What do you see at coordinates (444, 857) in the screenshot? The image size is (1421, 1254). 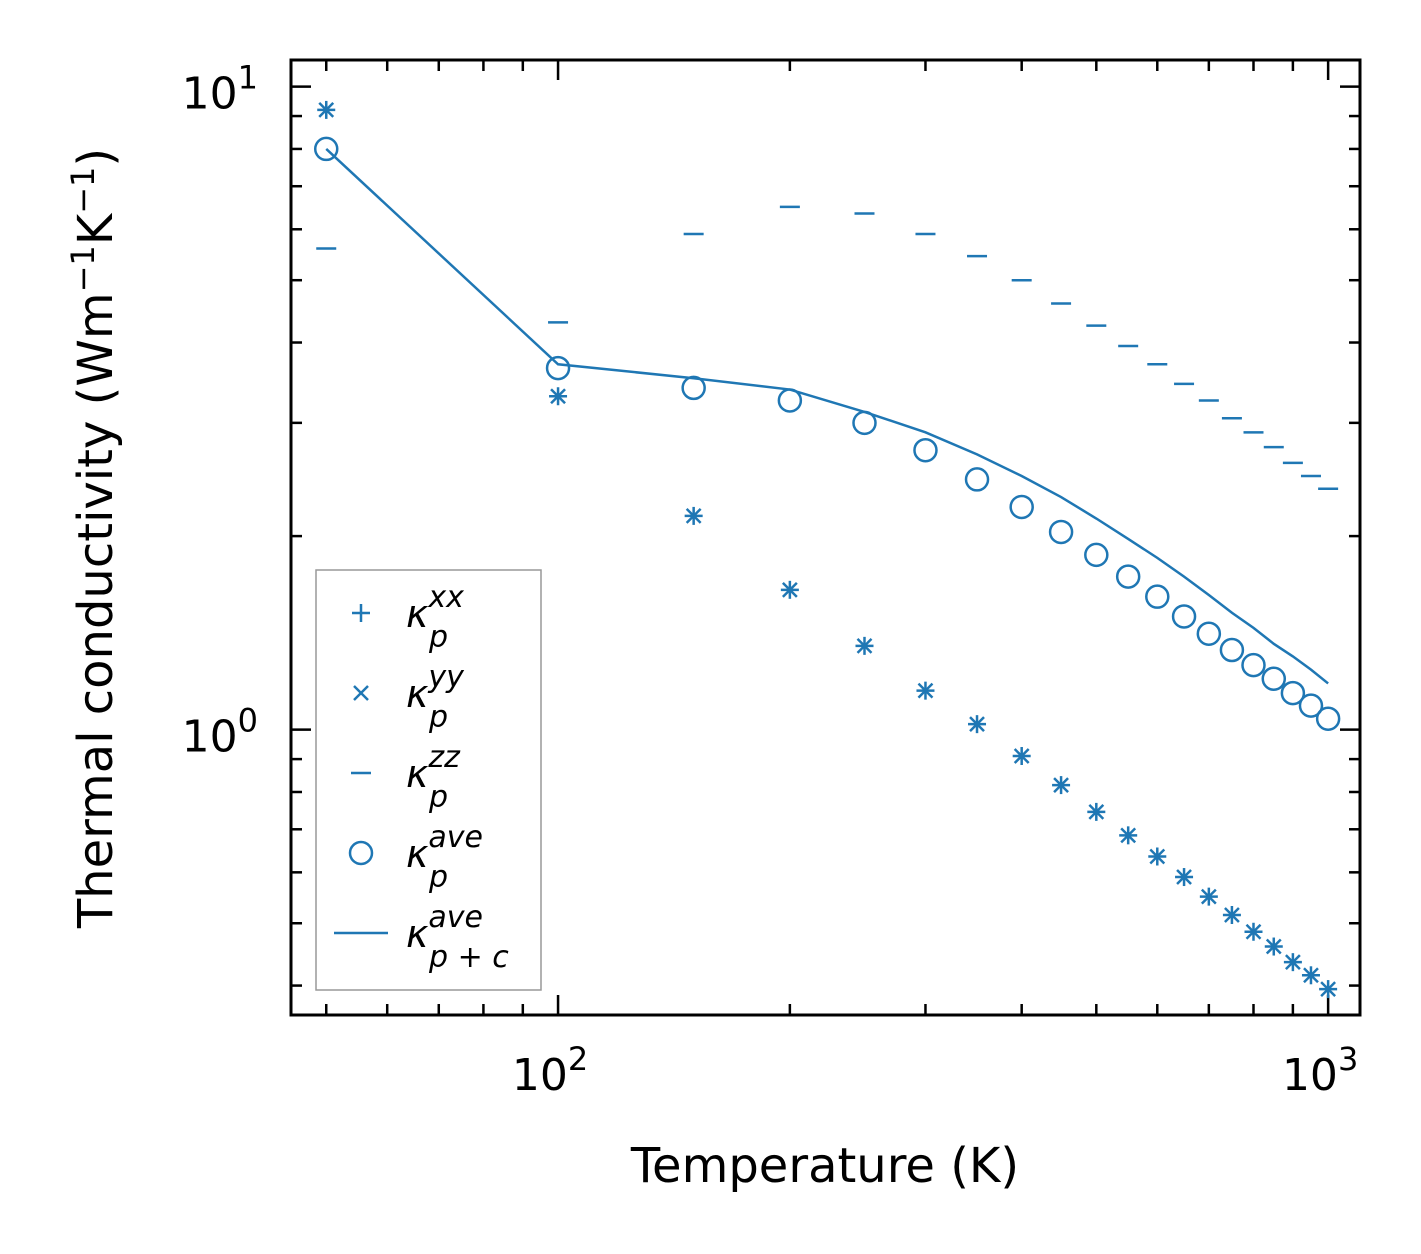 I see `legend-label: κave p` at bounding box center [444, 857].